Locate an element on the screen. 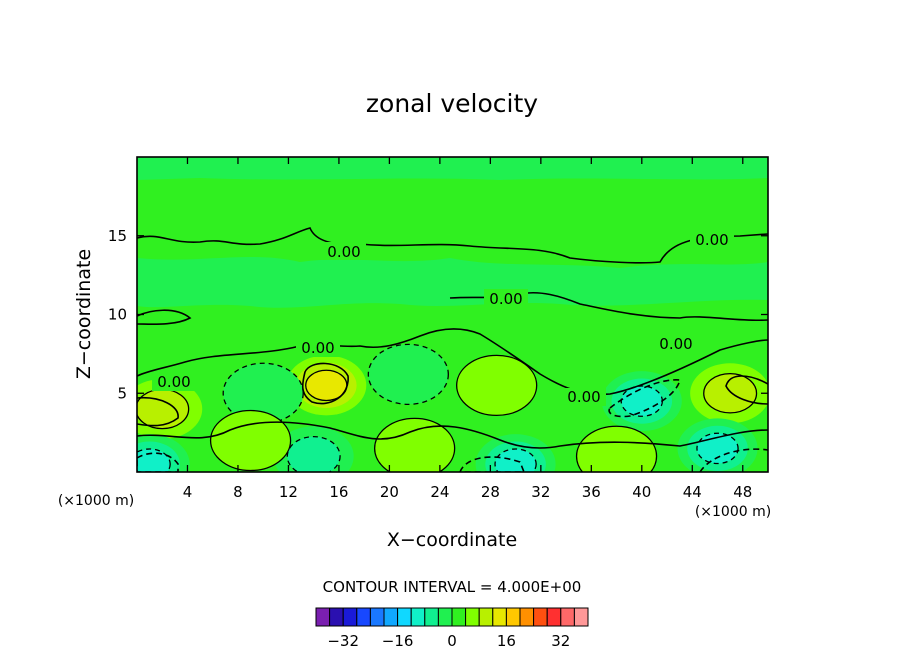 The height and width of the screenshot is (654, 904). contour-band-light is located at coordinates (452, 168).